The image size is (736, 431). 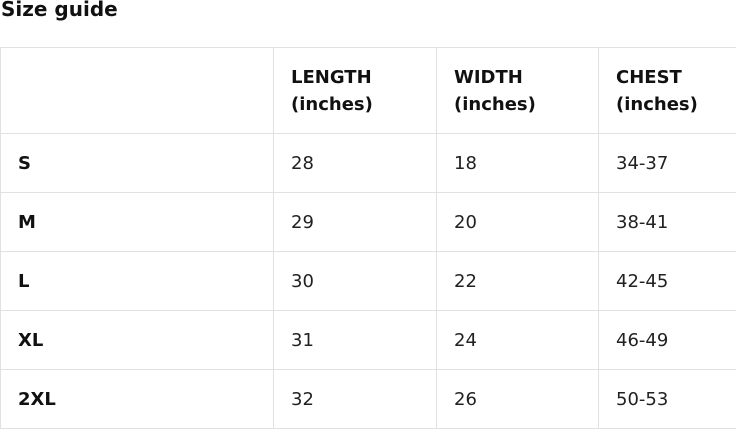 I want to click on column-header-length-line1: LENGTH, so click(x=331, y=77).